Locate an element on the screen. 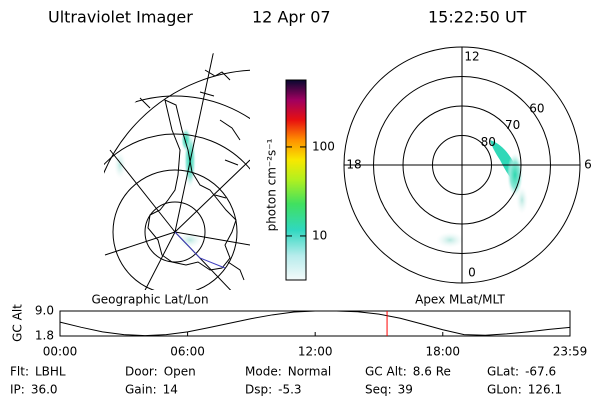 This screenshot has width=600, height=400. colorbar: 10 100 is located at coordinates (310, 180).